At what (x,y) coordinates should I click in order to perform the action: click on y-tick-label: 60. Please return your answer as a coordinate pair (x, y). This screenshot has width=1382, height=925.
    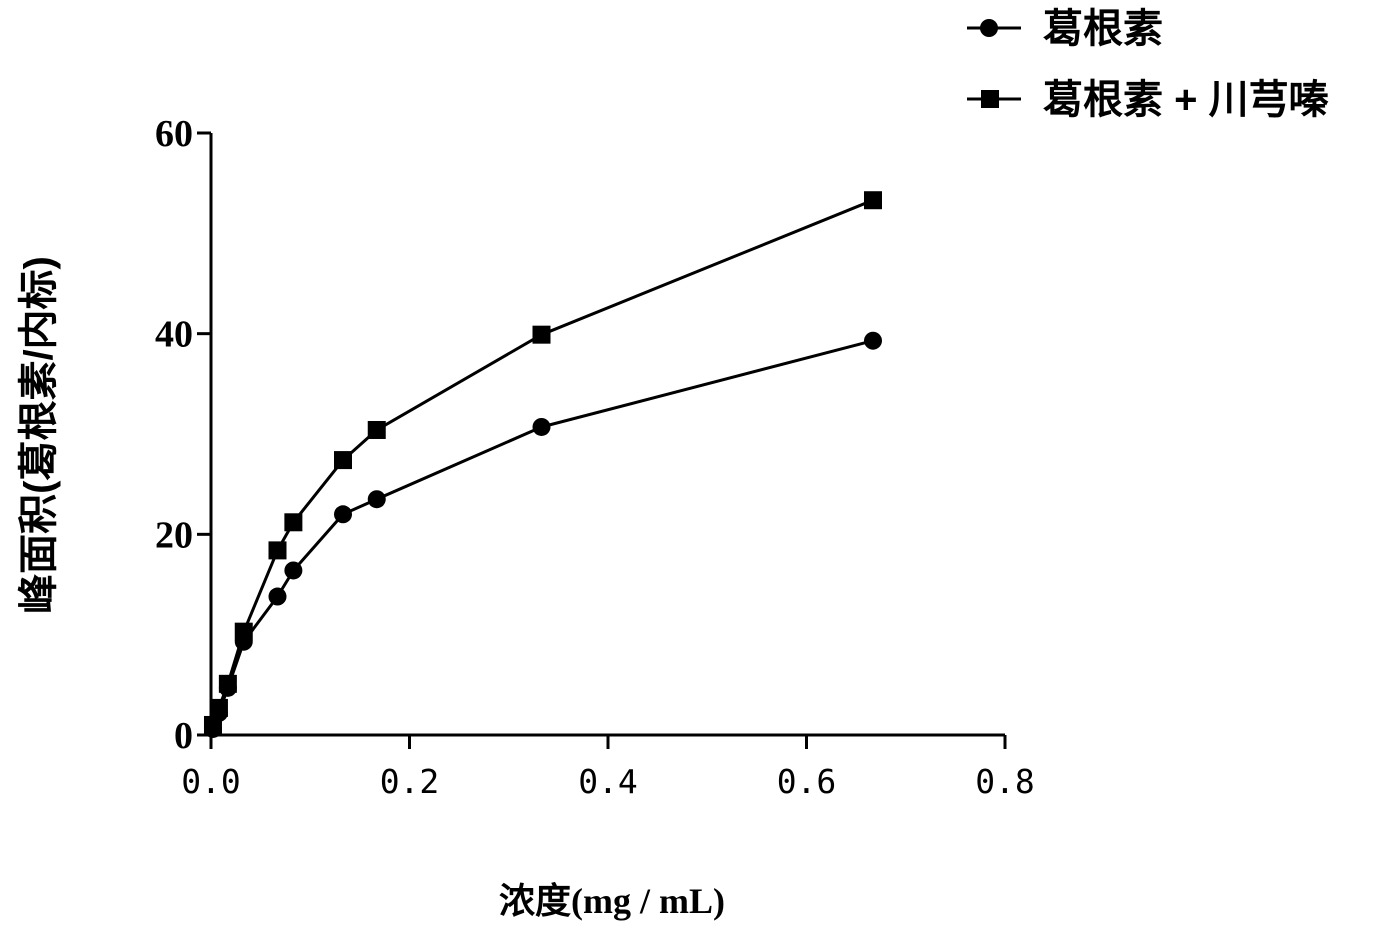
    Looking at the image, I should click on (174, 134).